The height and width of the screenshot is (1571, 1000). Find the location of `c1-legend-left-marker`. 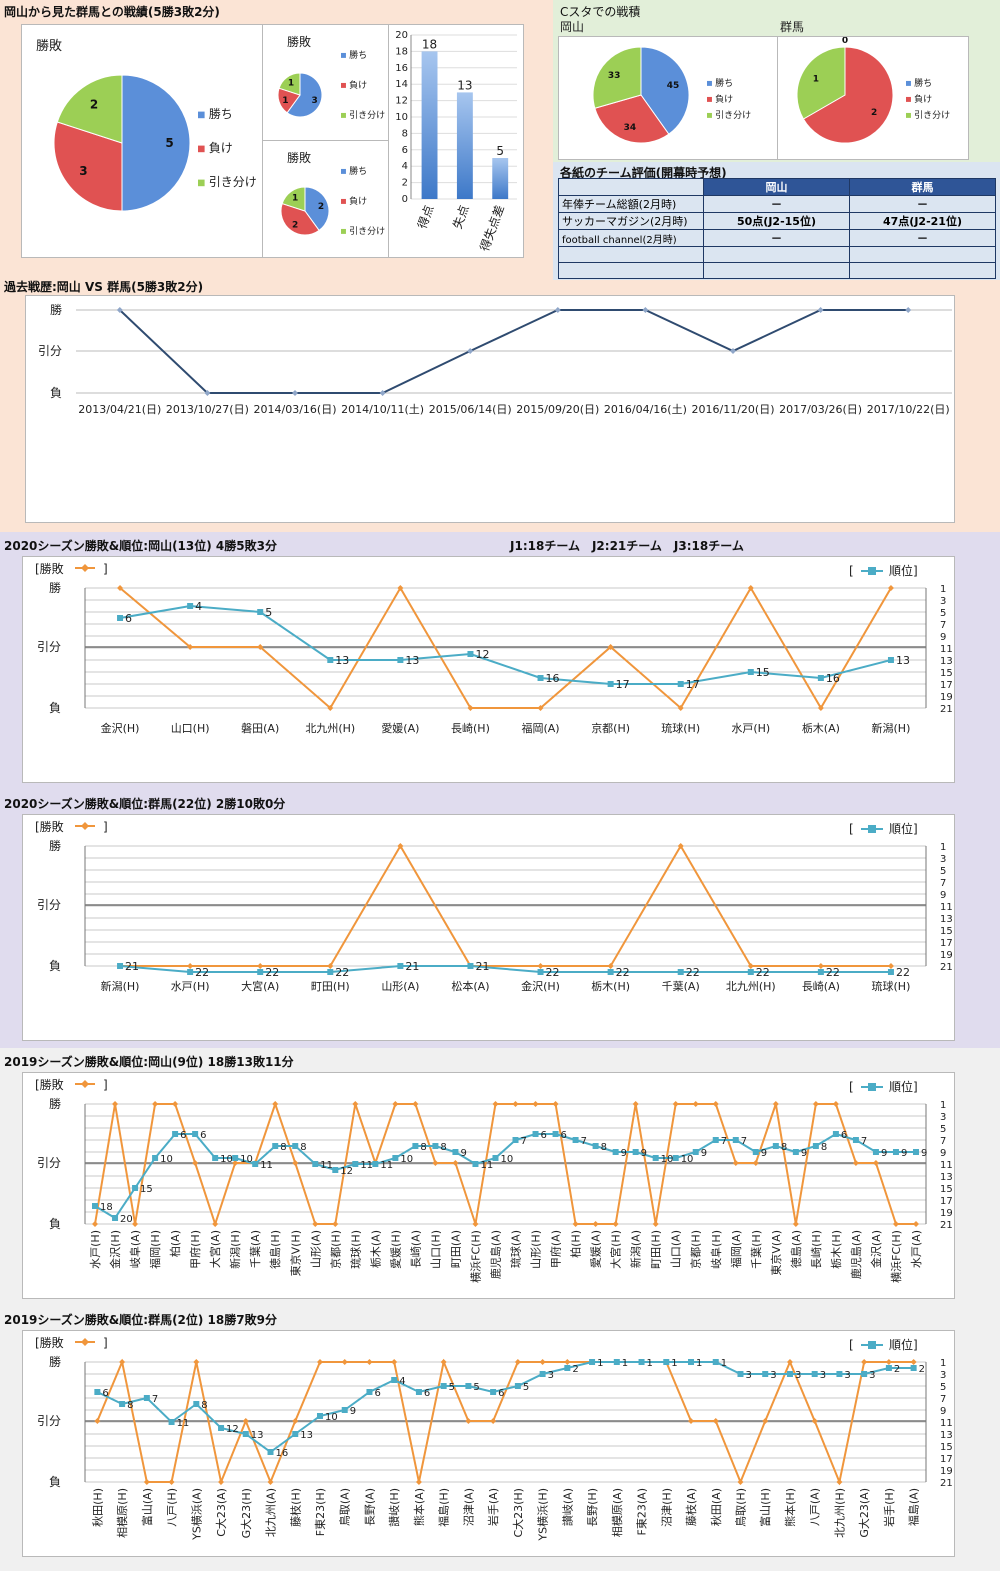

c1-legend-left-marker is located at coordinates (85, 826).